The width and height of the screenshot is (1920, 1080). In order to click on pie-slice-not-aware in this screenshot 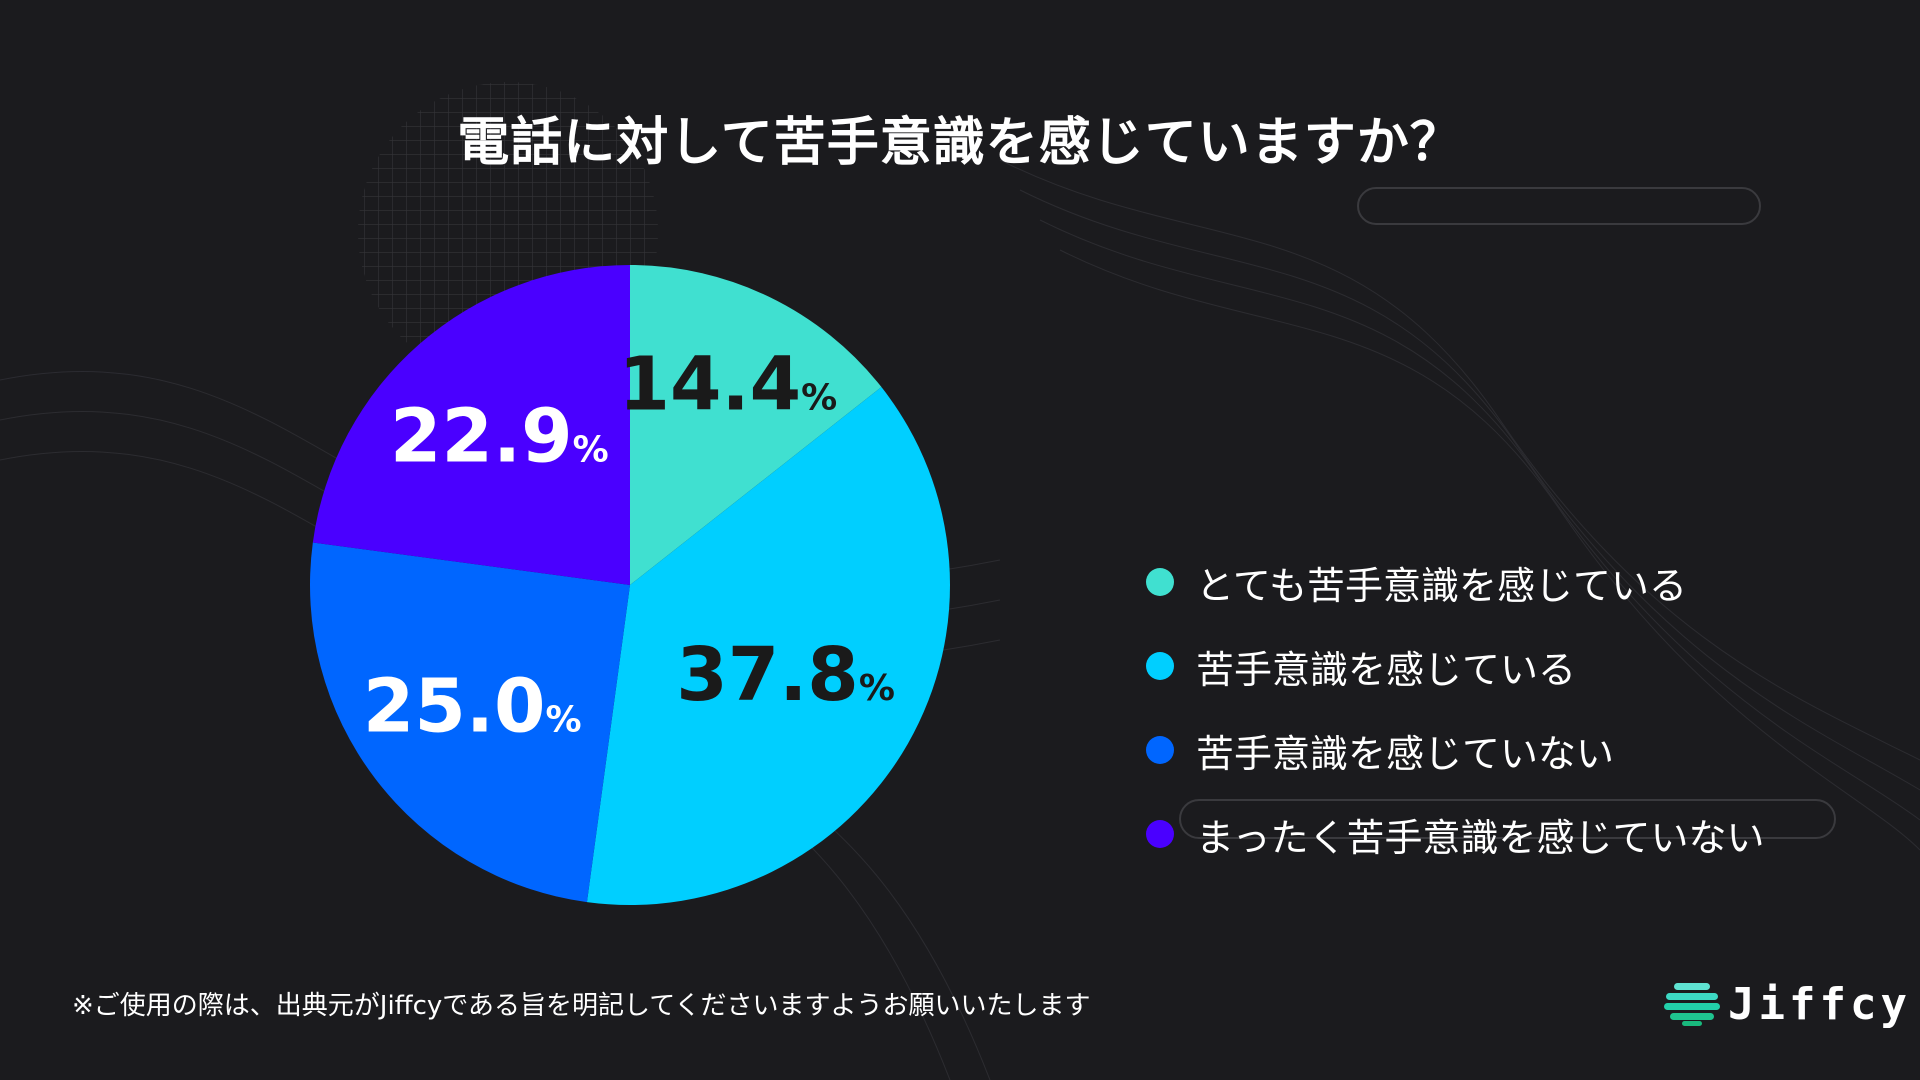, I will do `click(469, 722)`.